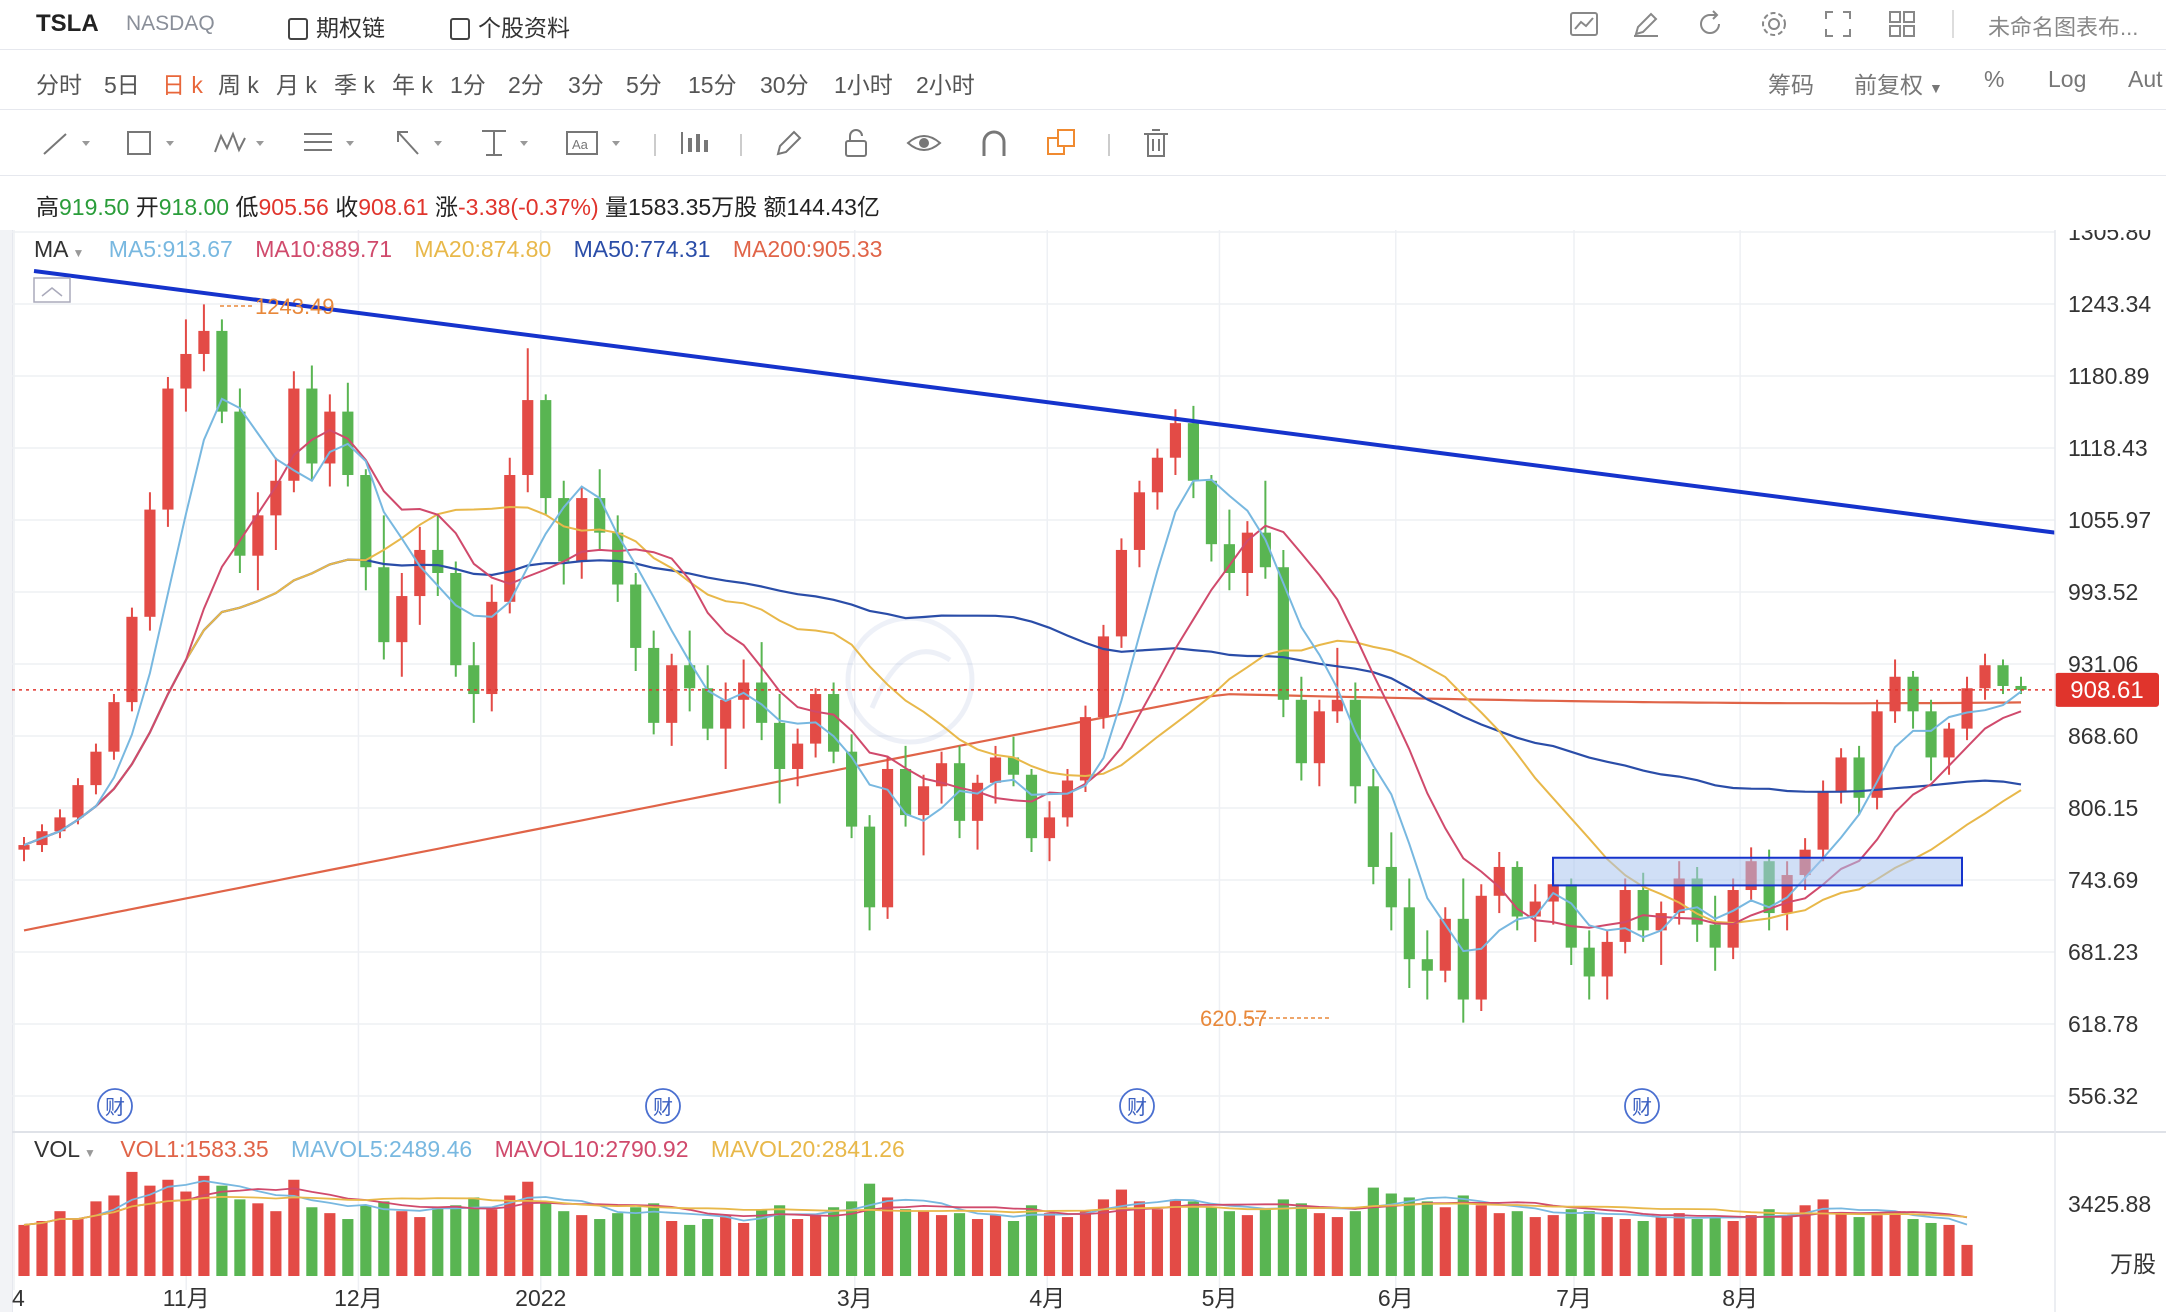  Describe the element at coordinates (1740, 1298) in the screenshot. I see `date-tick-label: 8月` at that location.